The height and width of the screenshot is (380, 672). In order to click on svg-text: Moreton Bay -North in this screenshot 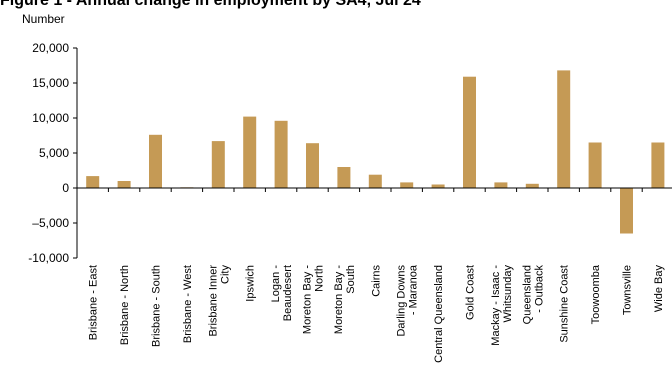, I will do `click(314, 299)`.